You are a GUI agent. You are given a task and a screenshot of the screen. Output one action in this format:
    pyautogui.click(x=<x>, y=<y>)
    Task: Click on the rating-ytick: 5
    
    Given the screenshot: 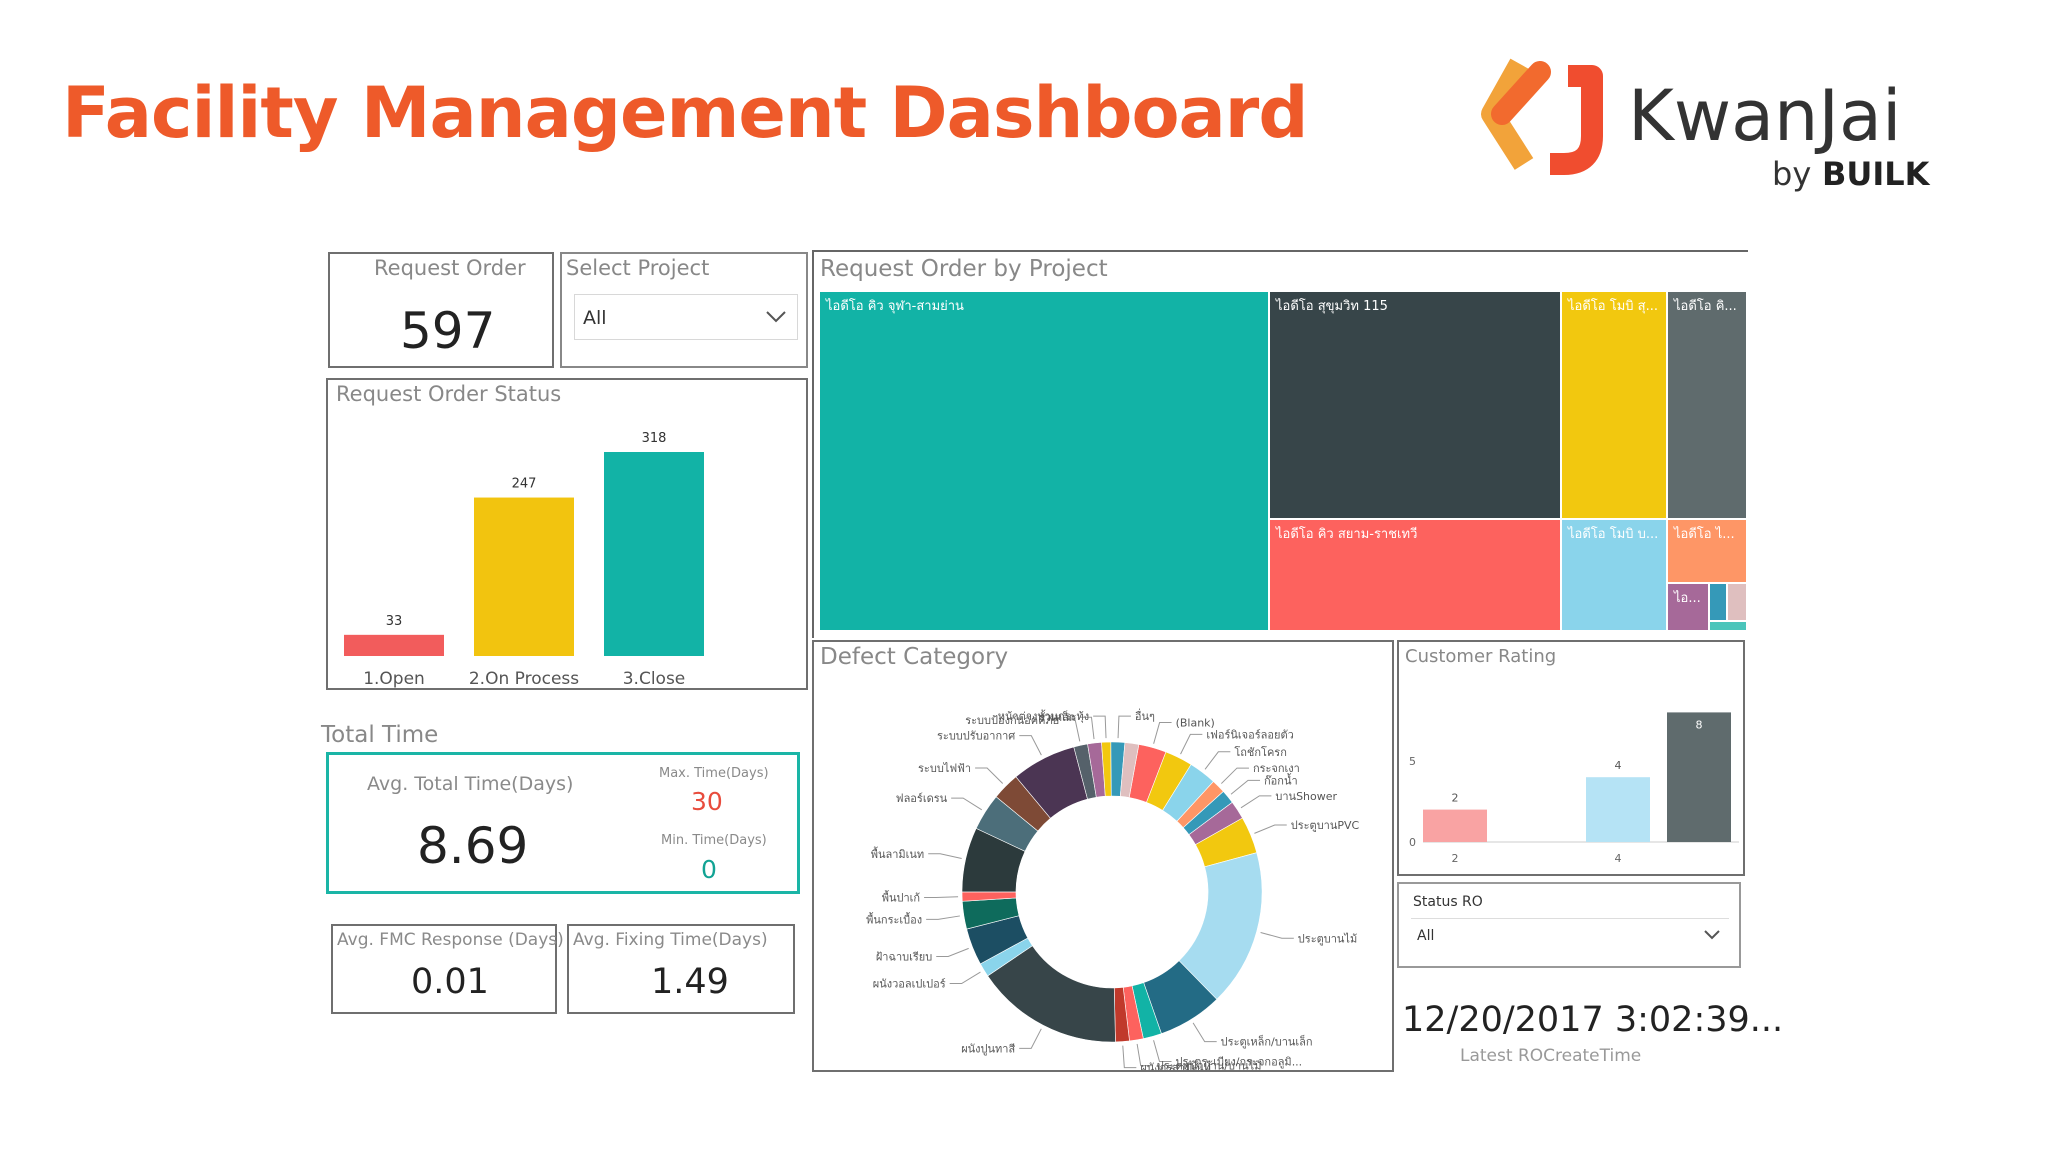 What is the action you would take?
    pyautogui.click(x=1412, y=761)
    